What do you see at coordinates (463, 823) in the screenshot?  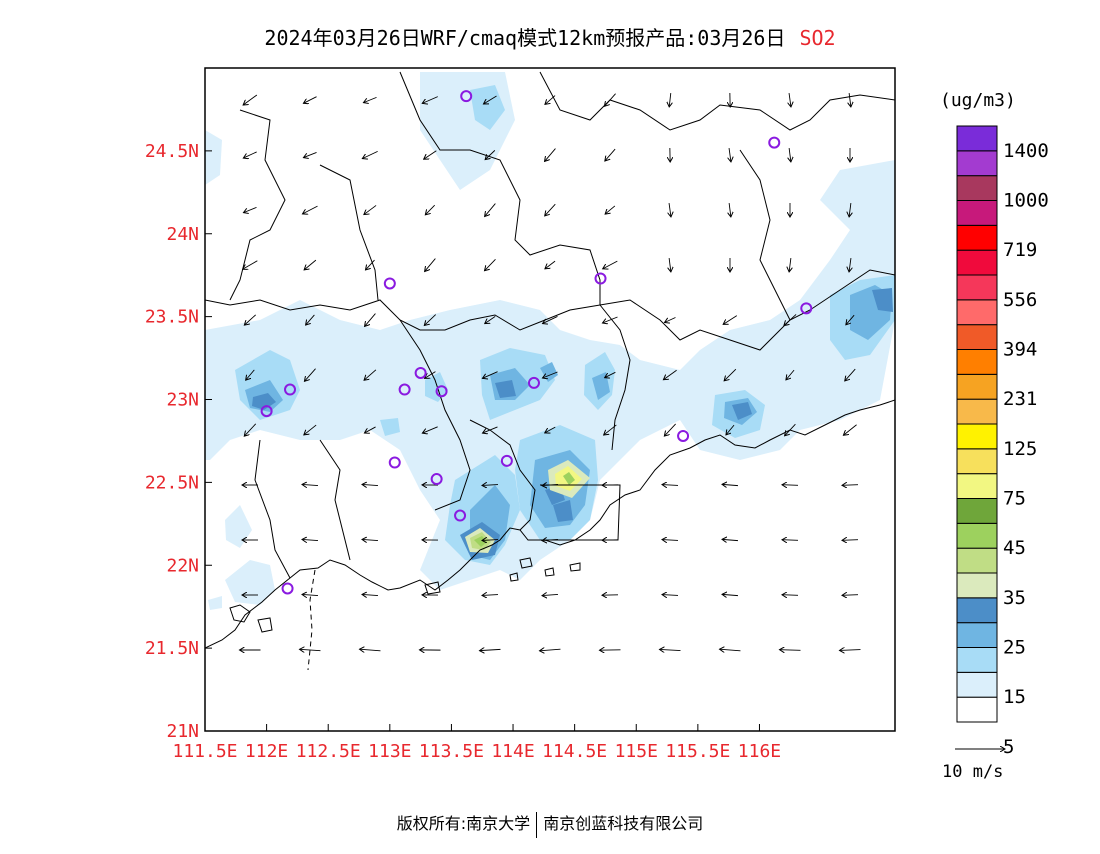 I see `copyright-owner: 版权所有:南京大学` at bounding box center [463, 823].